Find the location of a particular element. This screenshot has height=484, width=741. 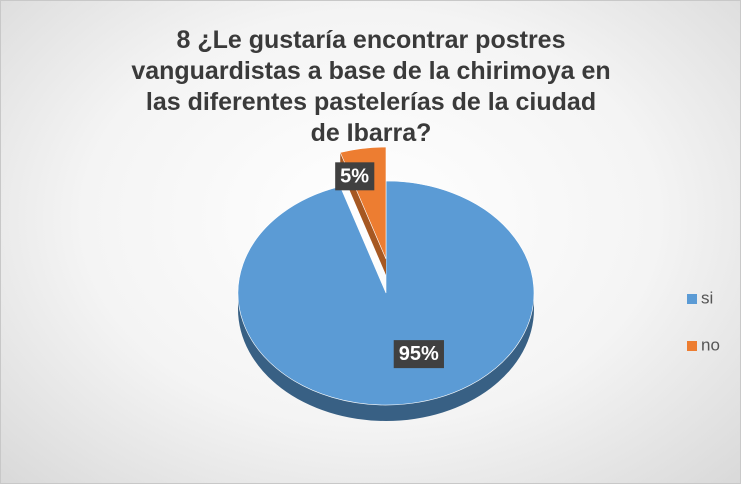

data-label: 95% is located at coordinates (418, 354).